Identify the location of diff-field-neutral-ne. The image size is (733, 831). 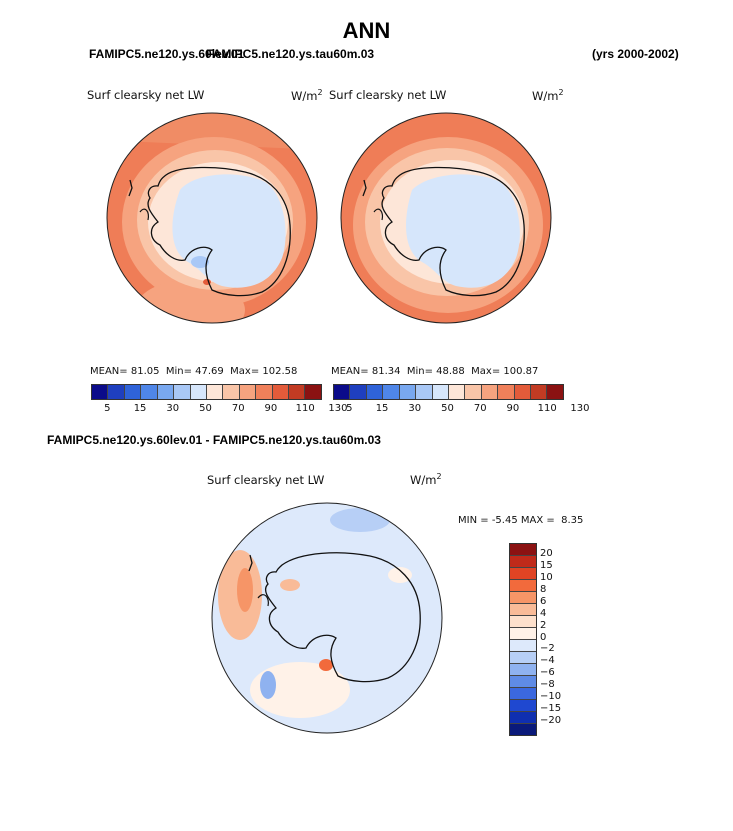
(400, 575).